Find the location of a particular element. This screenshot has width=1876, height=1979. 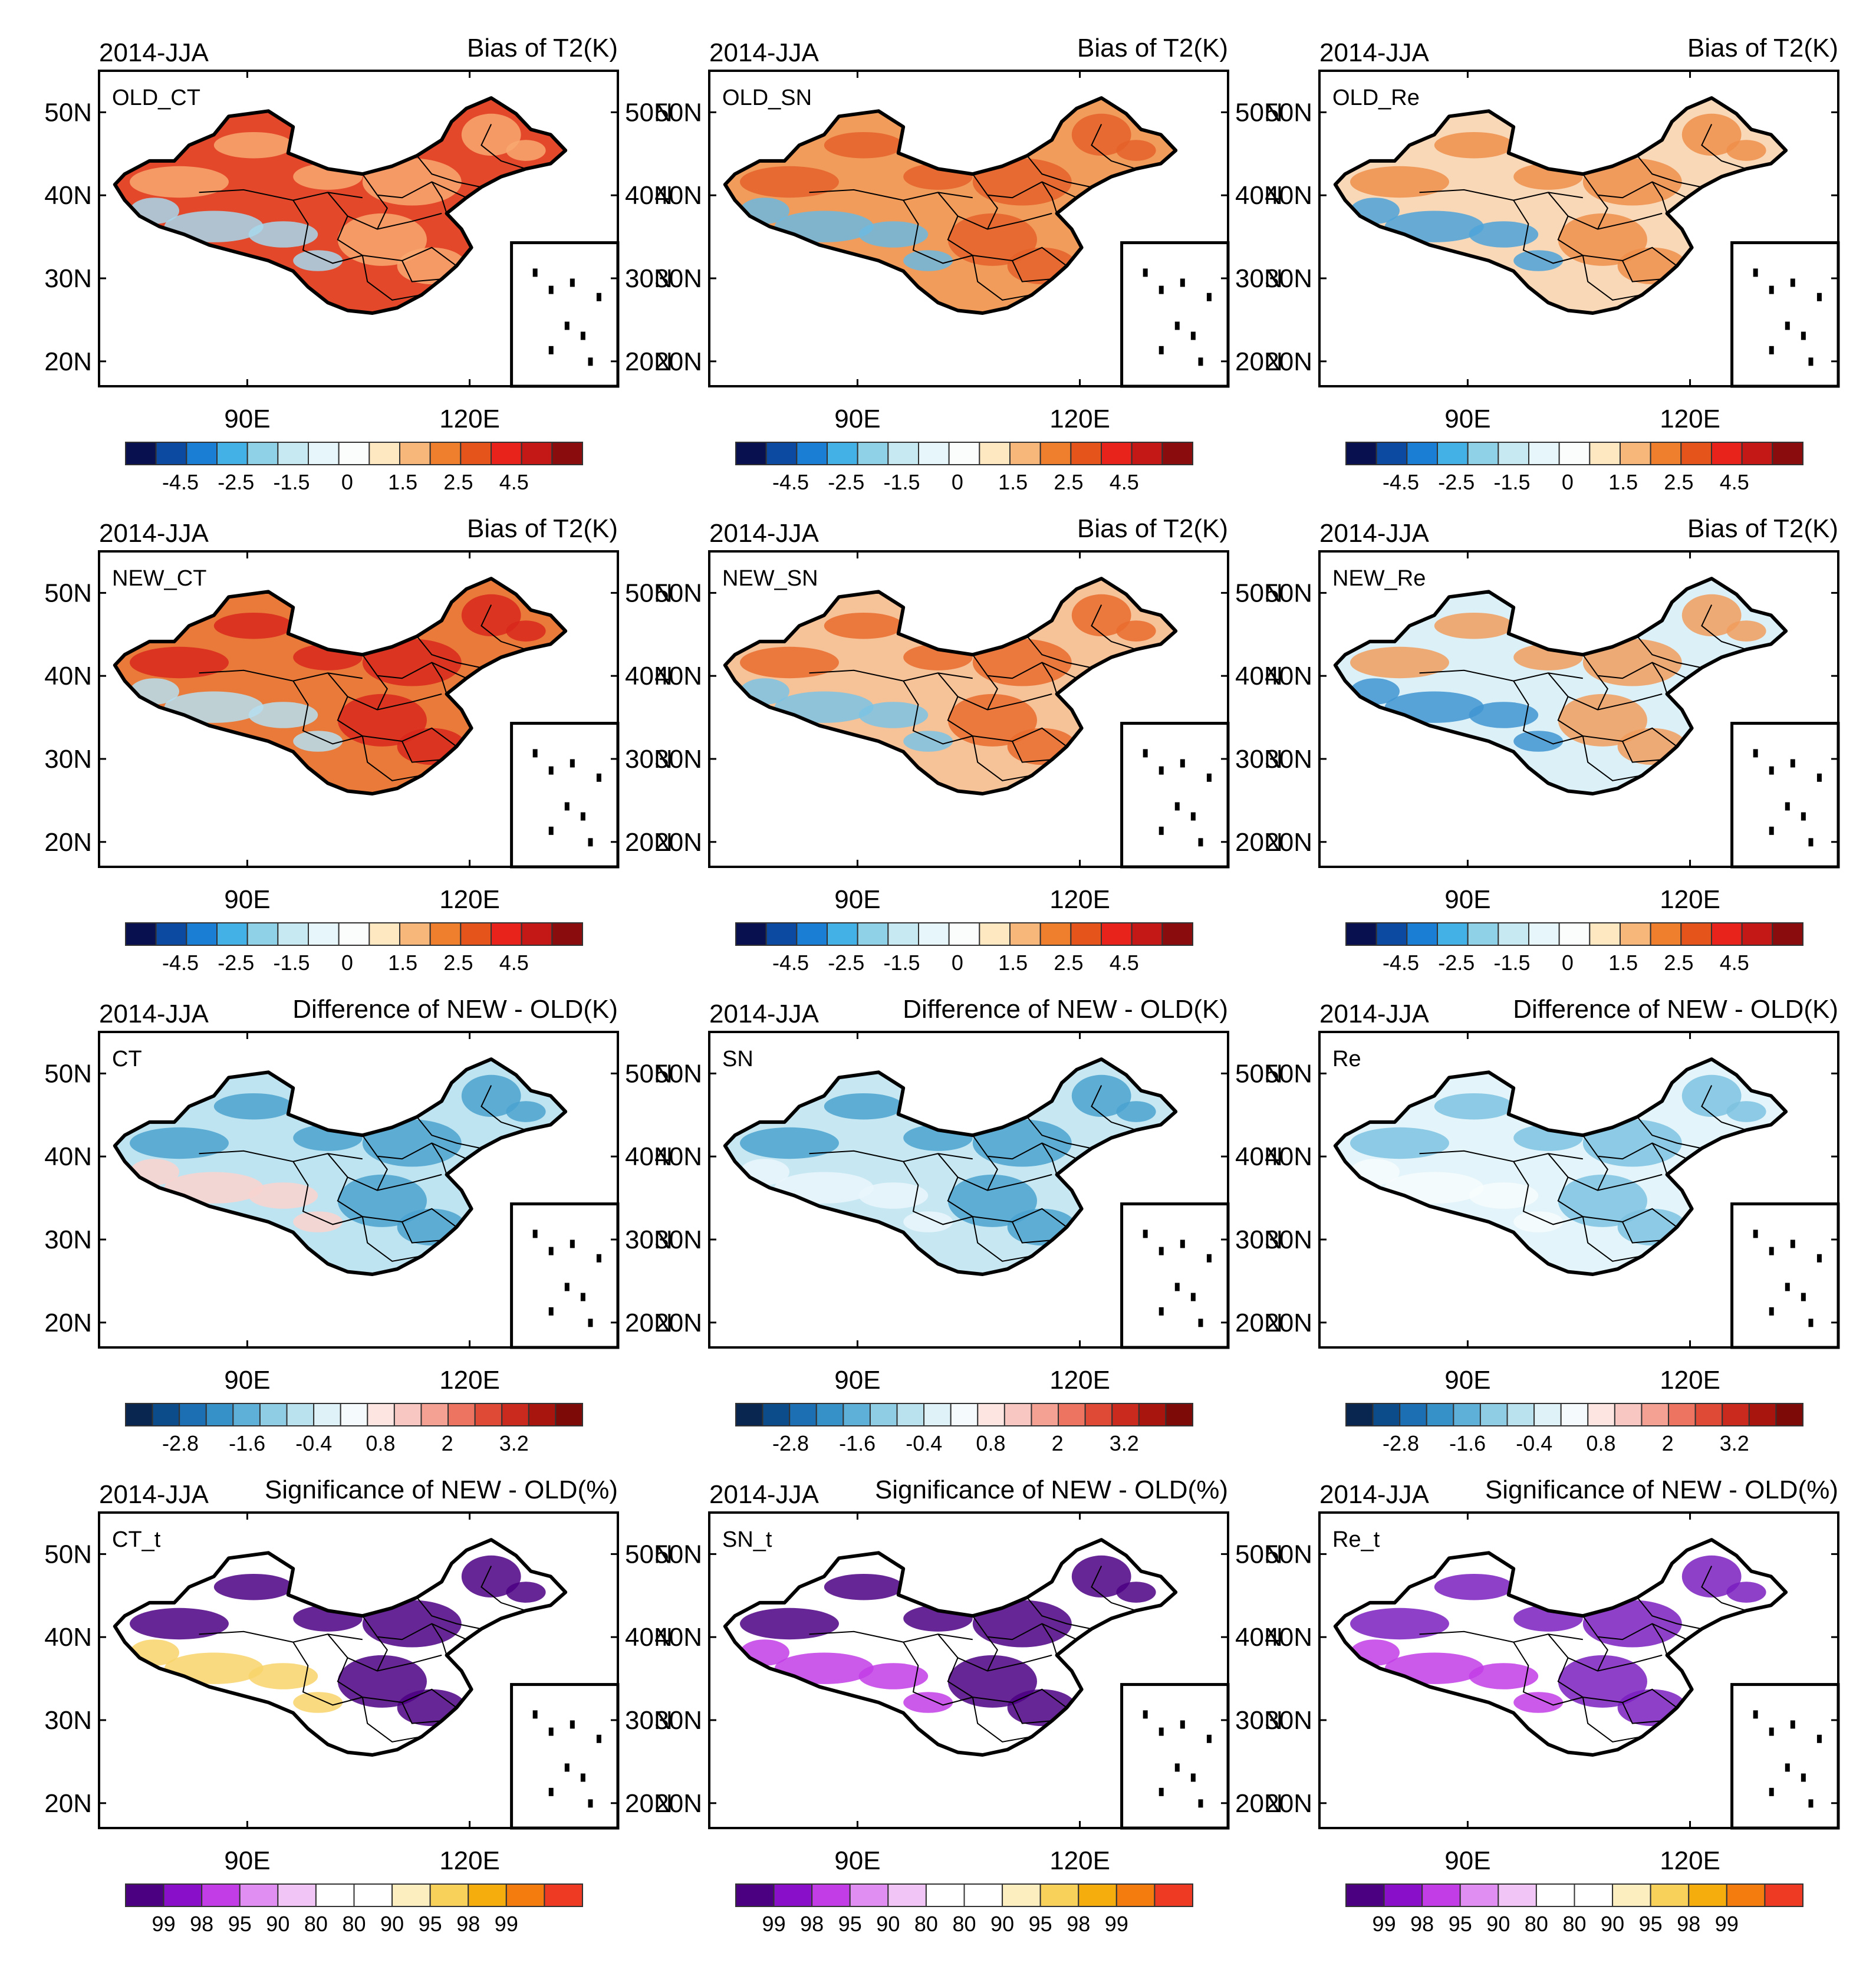

lat-tick-label-right: 20N is located at coordinates (649, 842).